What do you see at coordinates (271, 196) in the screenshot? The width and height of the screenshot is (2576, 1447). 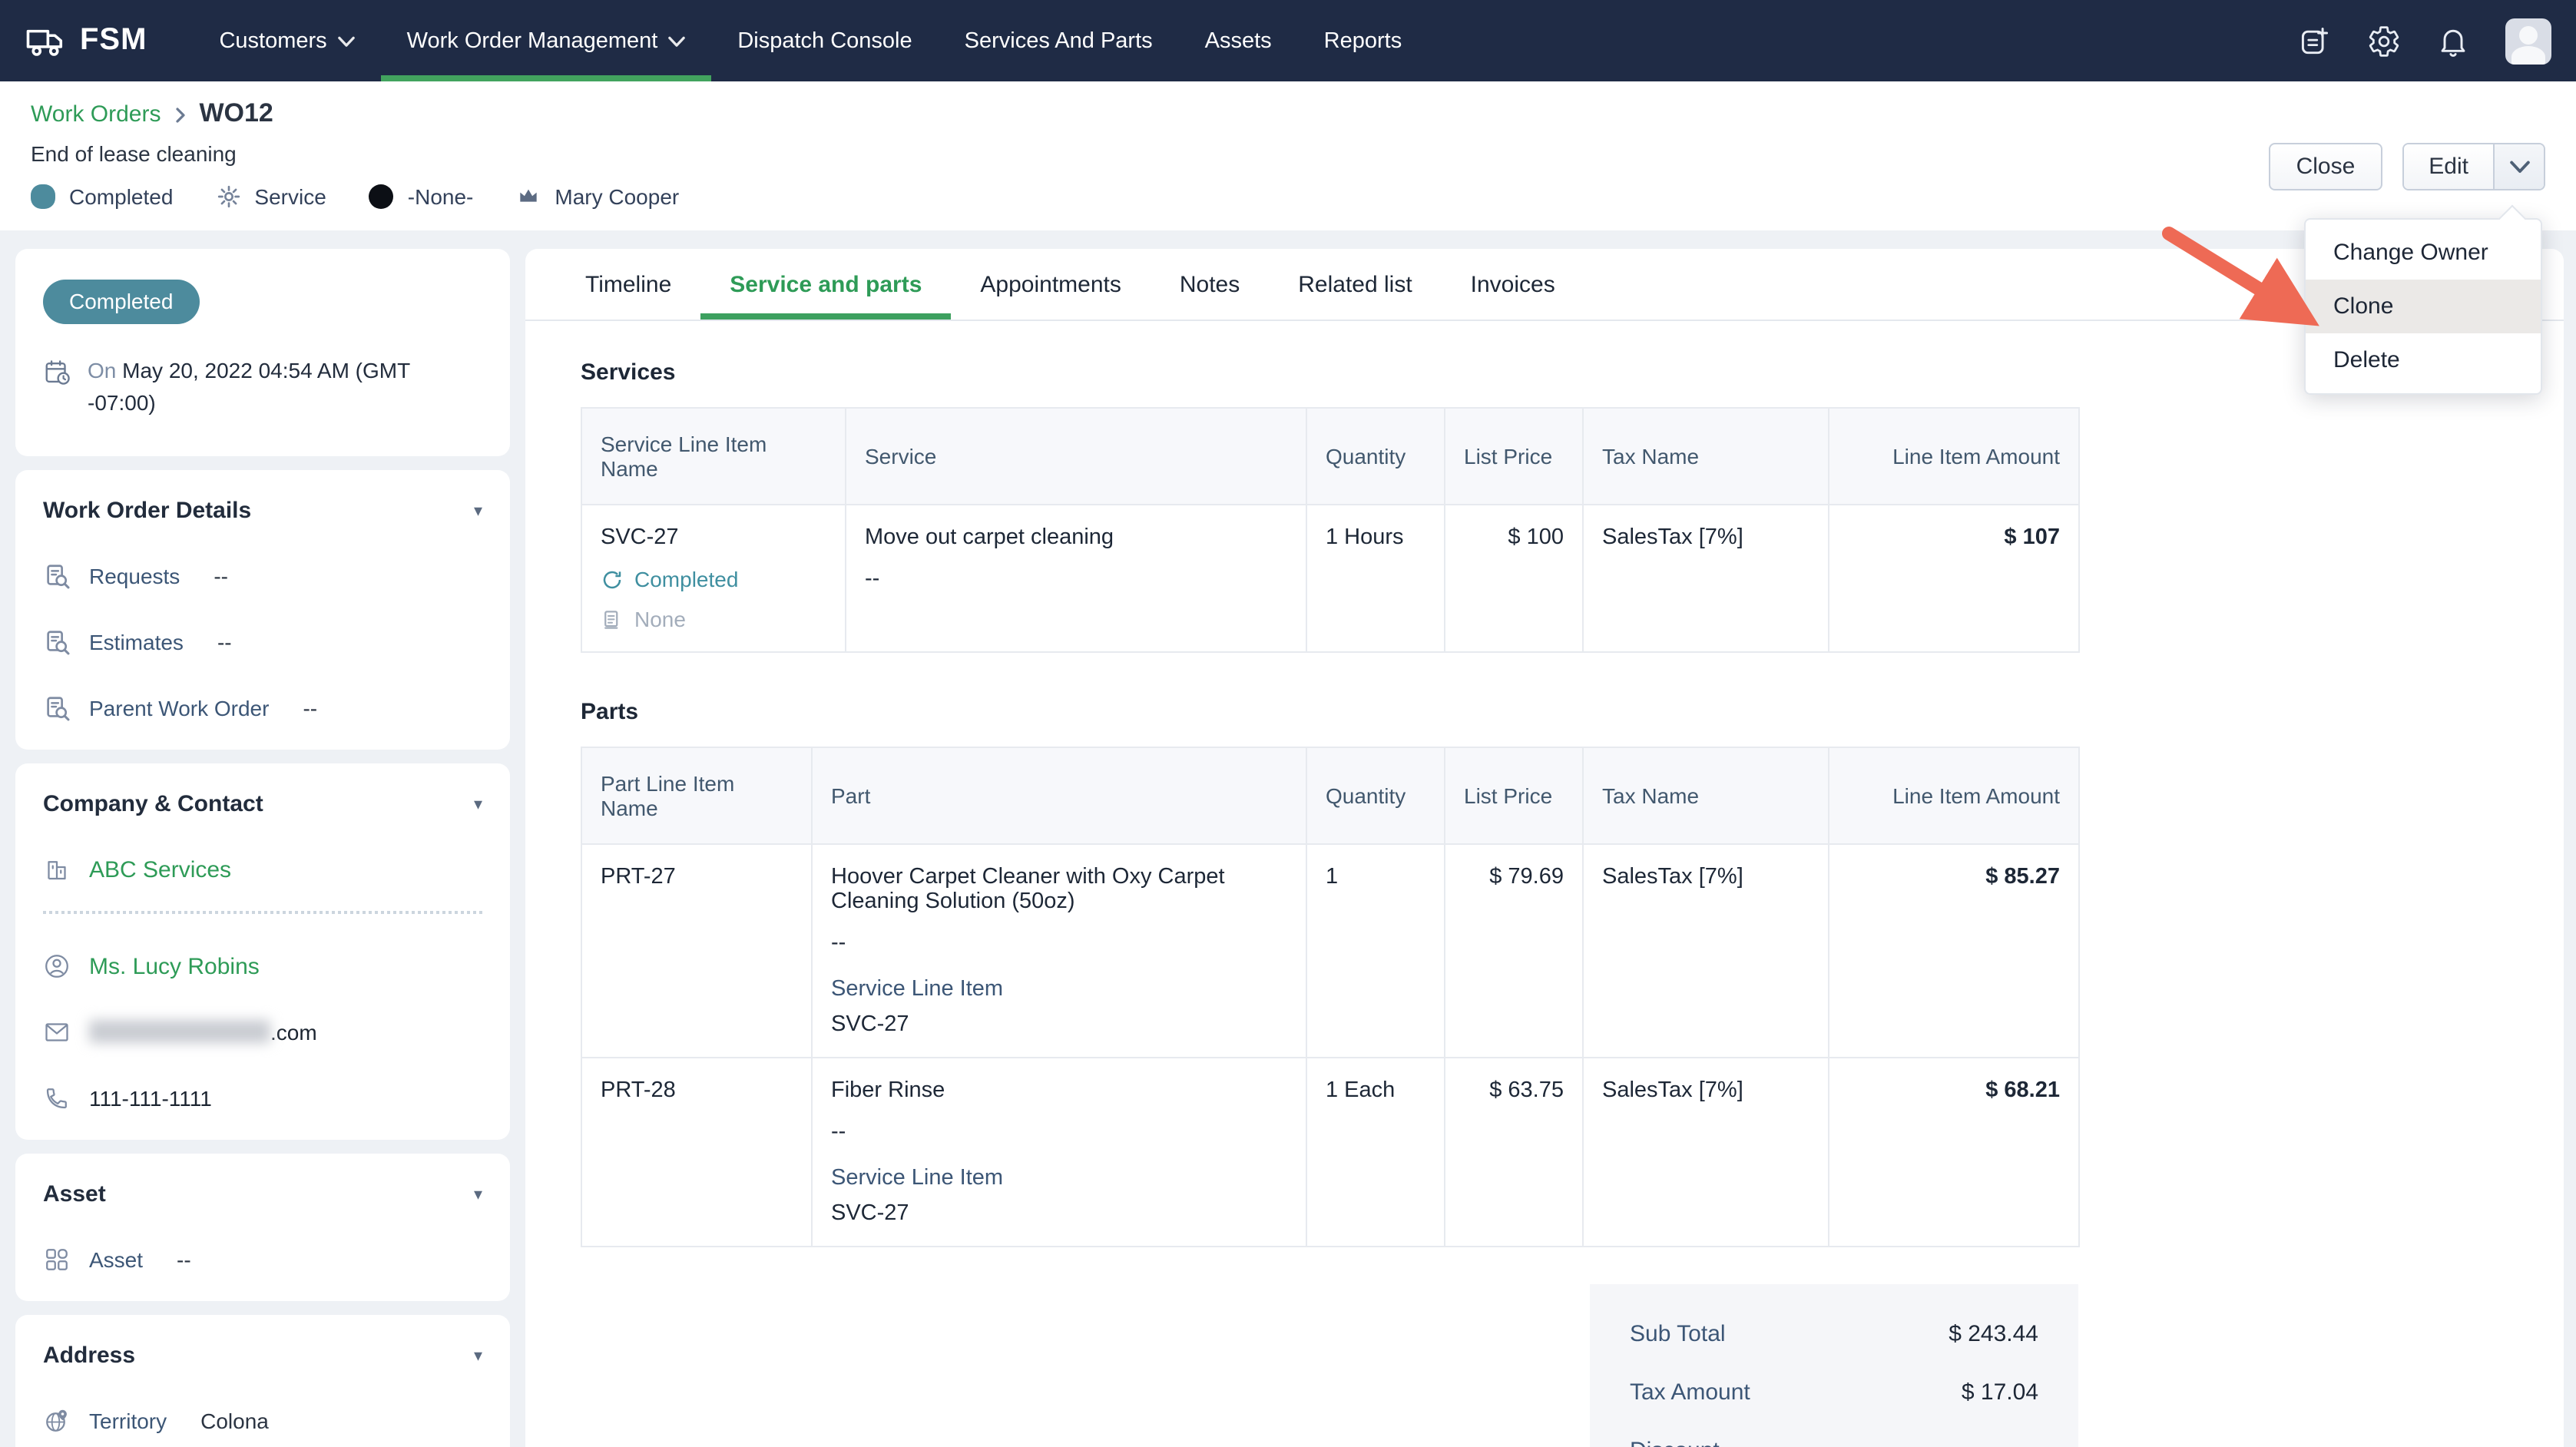 I see `type-indicator: Service` at bounding box center [271, 196].